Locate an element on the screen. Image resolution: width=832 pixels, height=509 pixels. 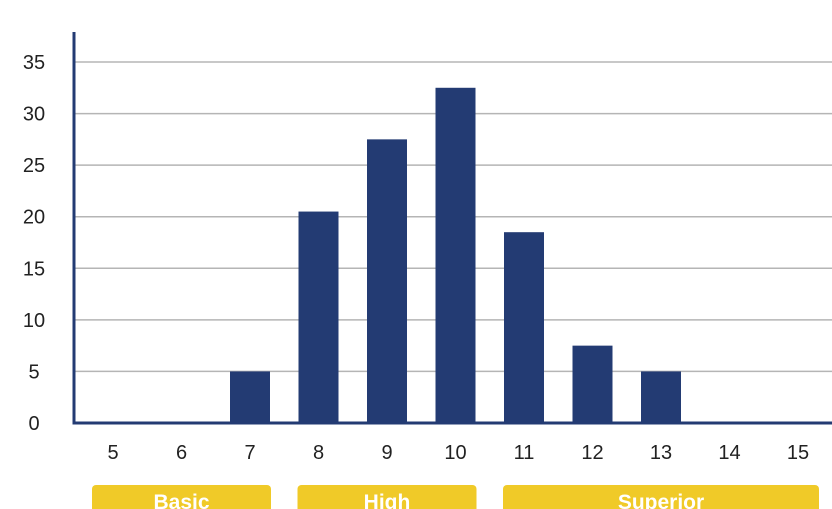
band-superior is located at coordinates (661, 497).